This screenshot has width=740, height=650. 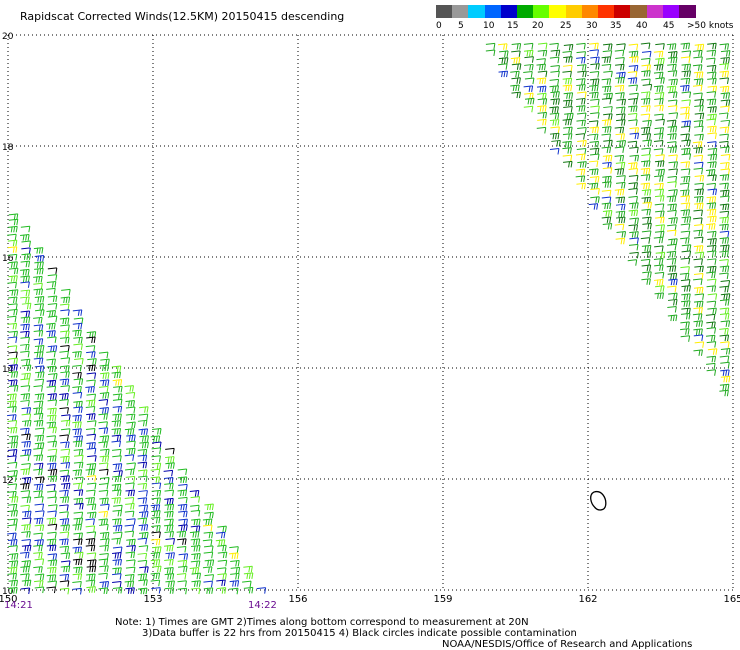 I want to click on scale-label: 20, so click(x=538, y=26).